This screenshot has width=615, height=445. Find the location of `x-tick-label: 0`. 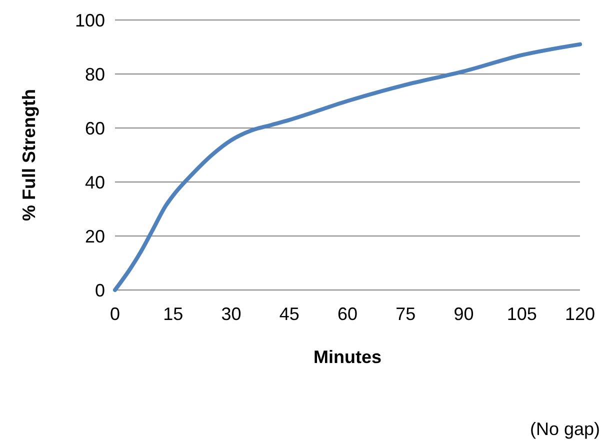

x-tick-label: 0 is located at coordinates (115, 314).